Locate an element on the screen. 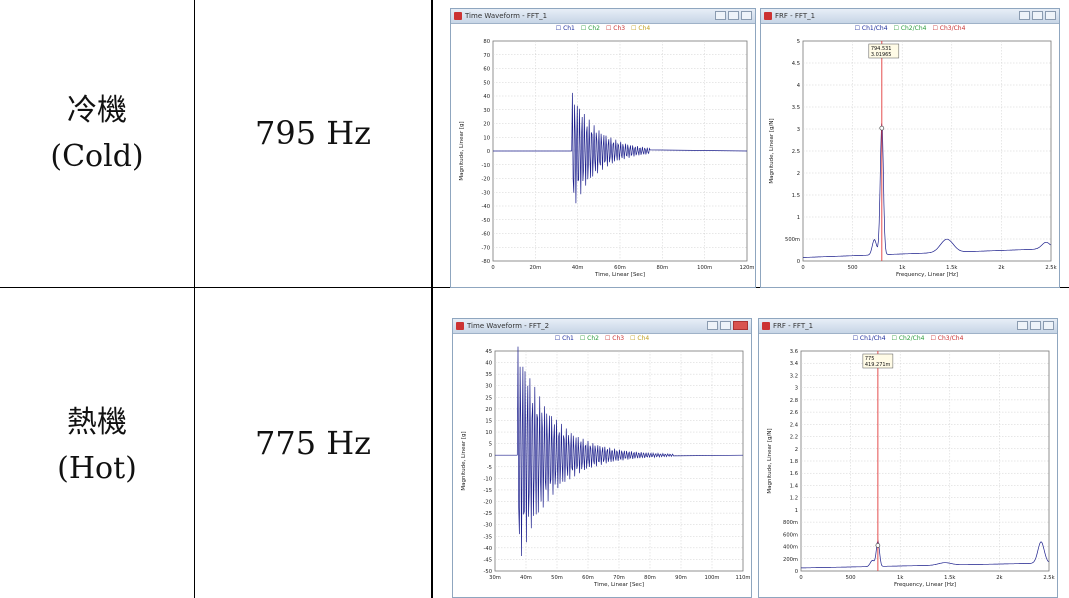  y-tick-label: 1.6 is located at coordinates (794, 474).